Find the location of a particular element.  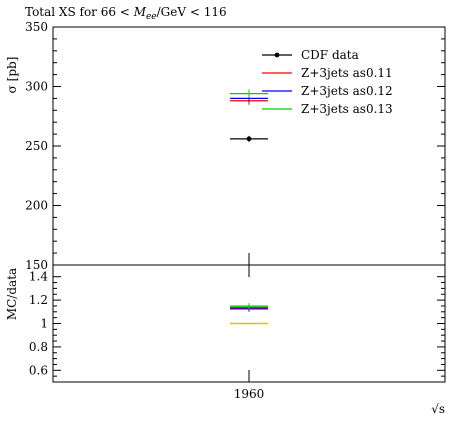

legend-label-0: CDF data is located at coordinates (330, 55).